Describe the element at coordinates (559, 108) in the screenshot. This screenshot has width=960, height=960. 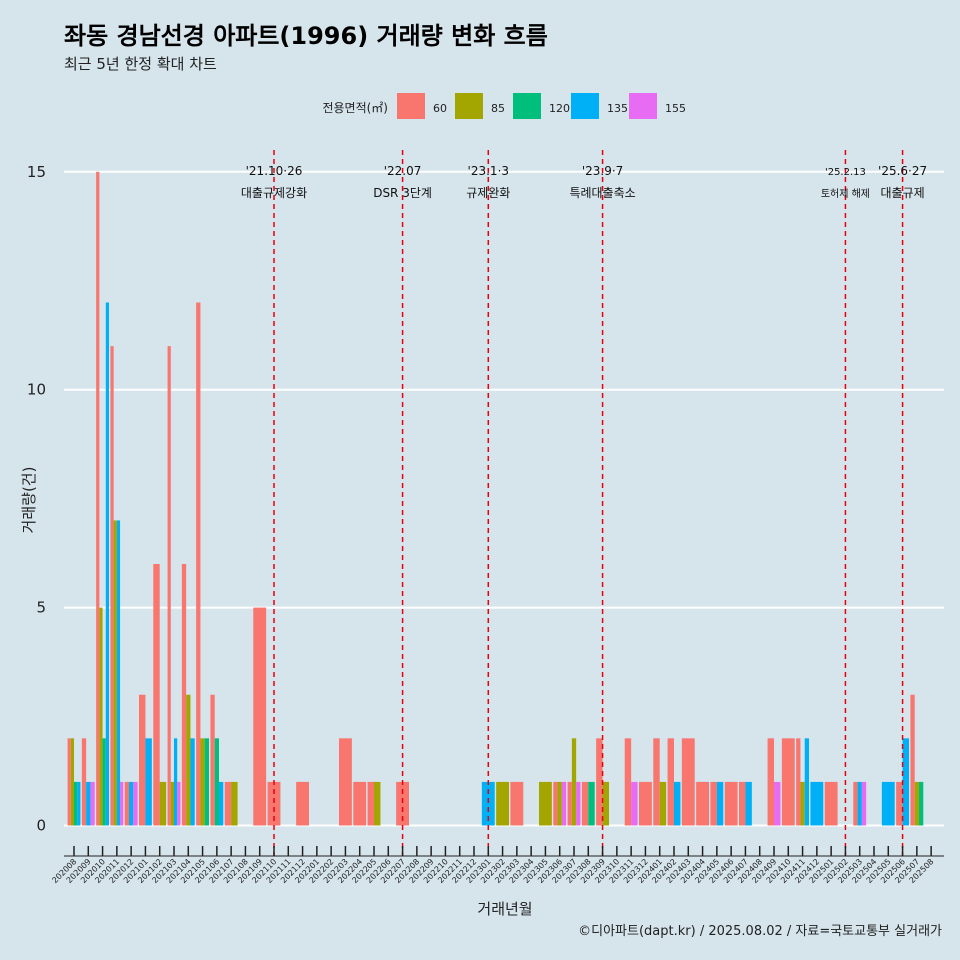
I see `legend-label-120: 120` at that location.